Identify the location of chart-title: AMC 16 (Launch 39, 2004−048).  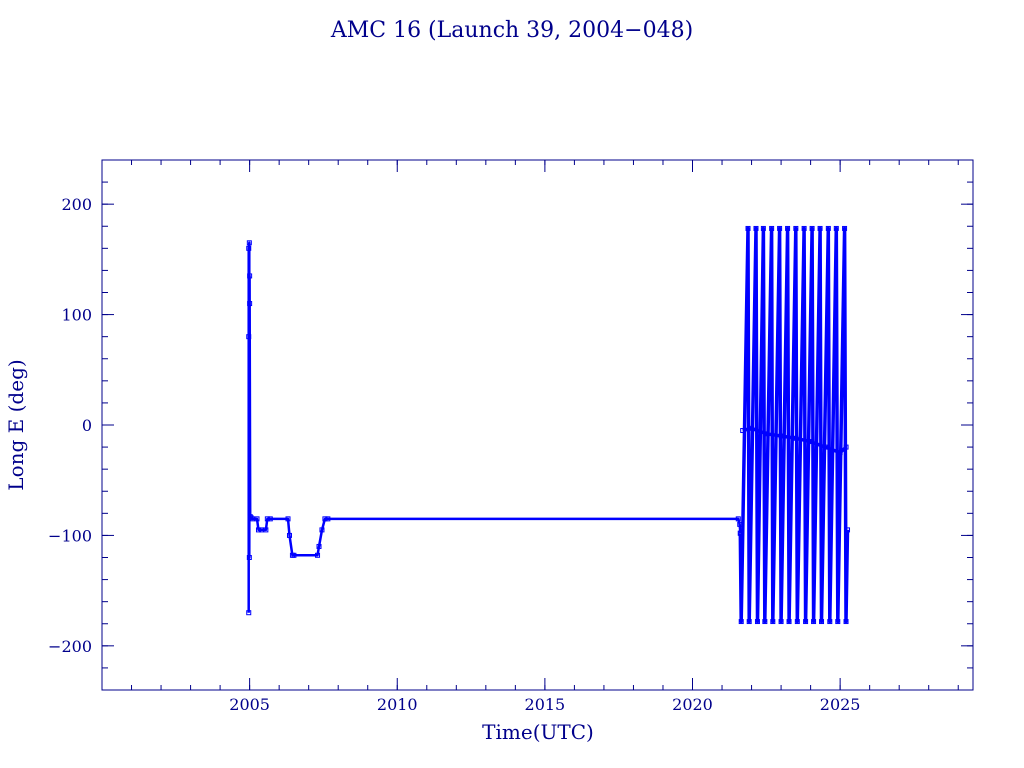
(511, 30).